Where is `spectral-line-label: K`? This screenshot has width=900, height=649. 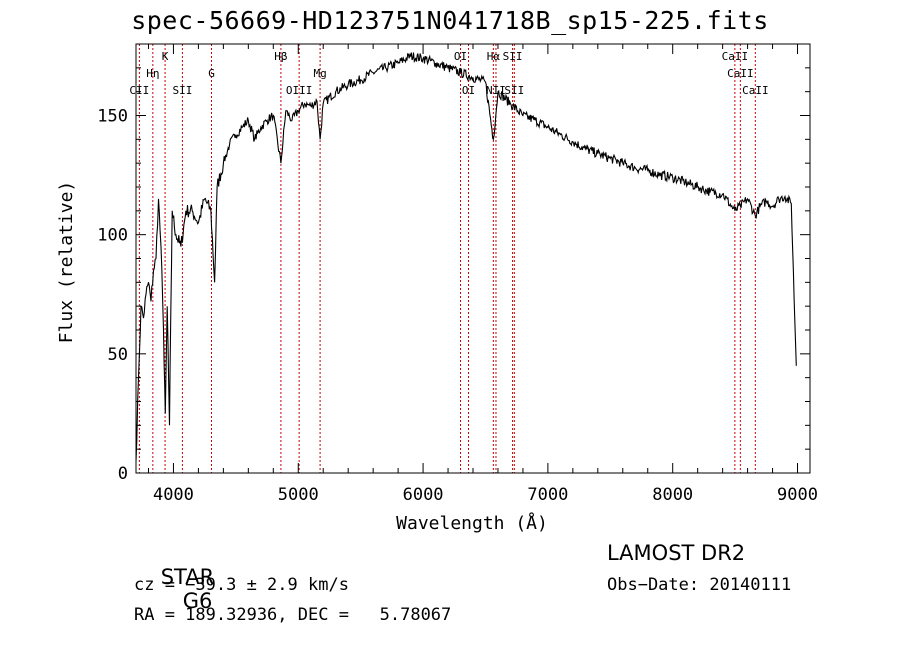
spectral-line-label: K is located at coordinates (165, 56).